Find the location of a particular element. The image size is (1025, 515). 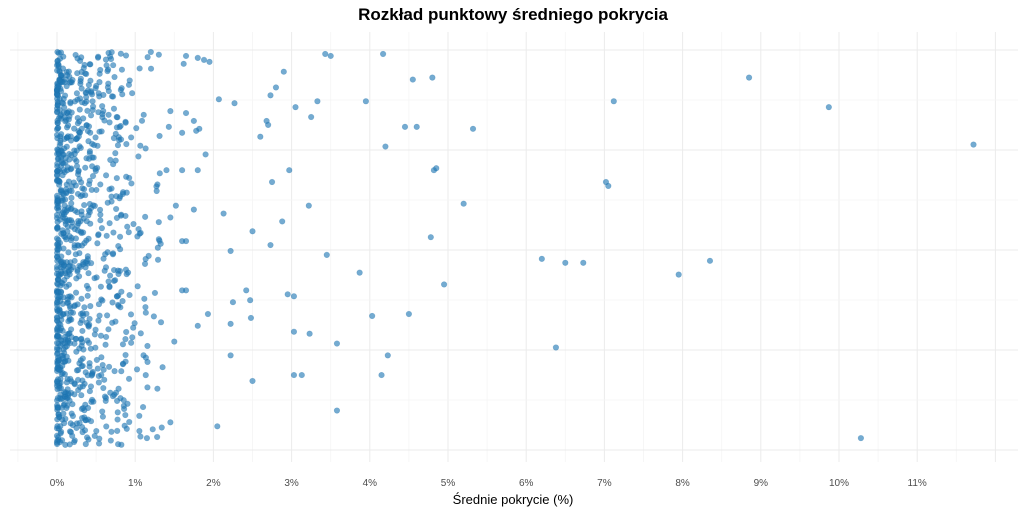

x-tick-label: 9% is located at coordinates (761, 483).